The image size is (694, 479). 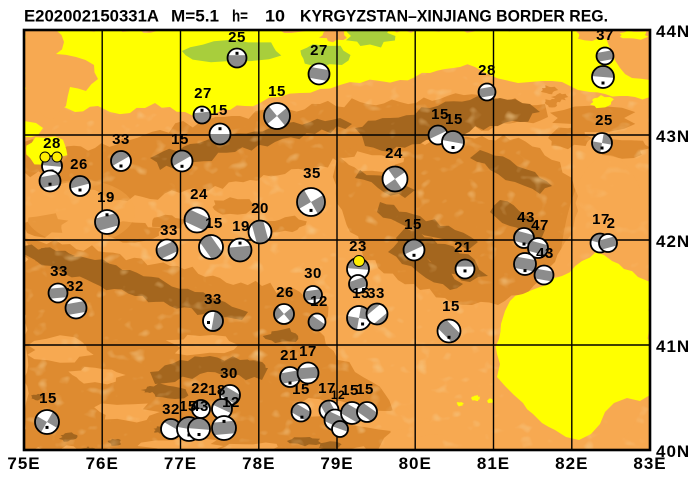 What do you see at coordinates (91, 16) in the screenshot?
I see `svg-text: E202002150331A` at bounding box center [91, 16].